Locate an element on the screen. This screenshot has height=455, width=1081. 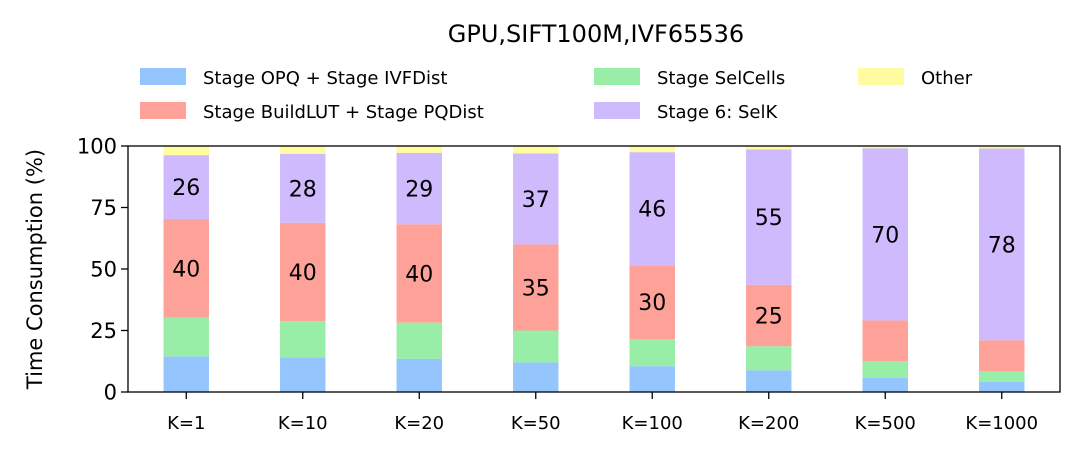
x-tick-label-k-100: K=100 is located at coordinates (652, 423).